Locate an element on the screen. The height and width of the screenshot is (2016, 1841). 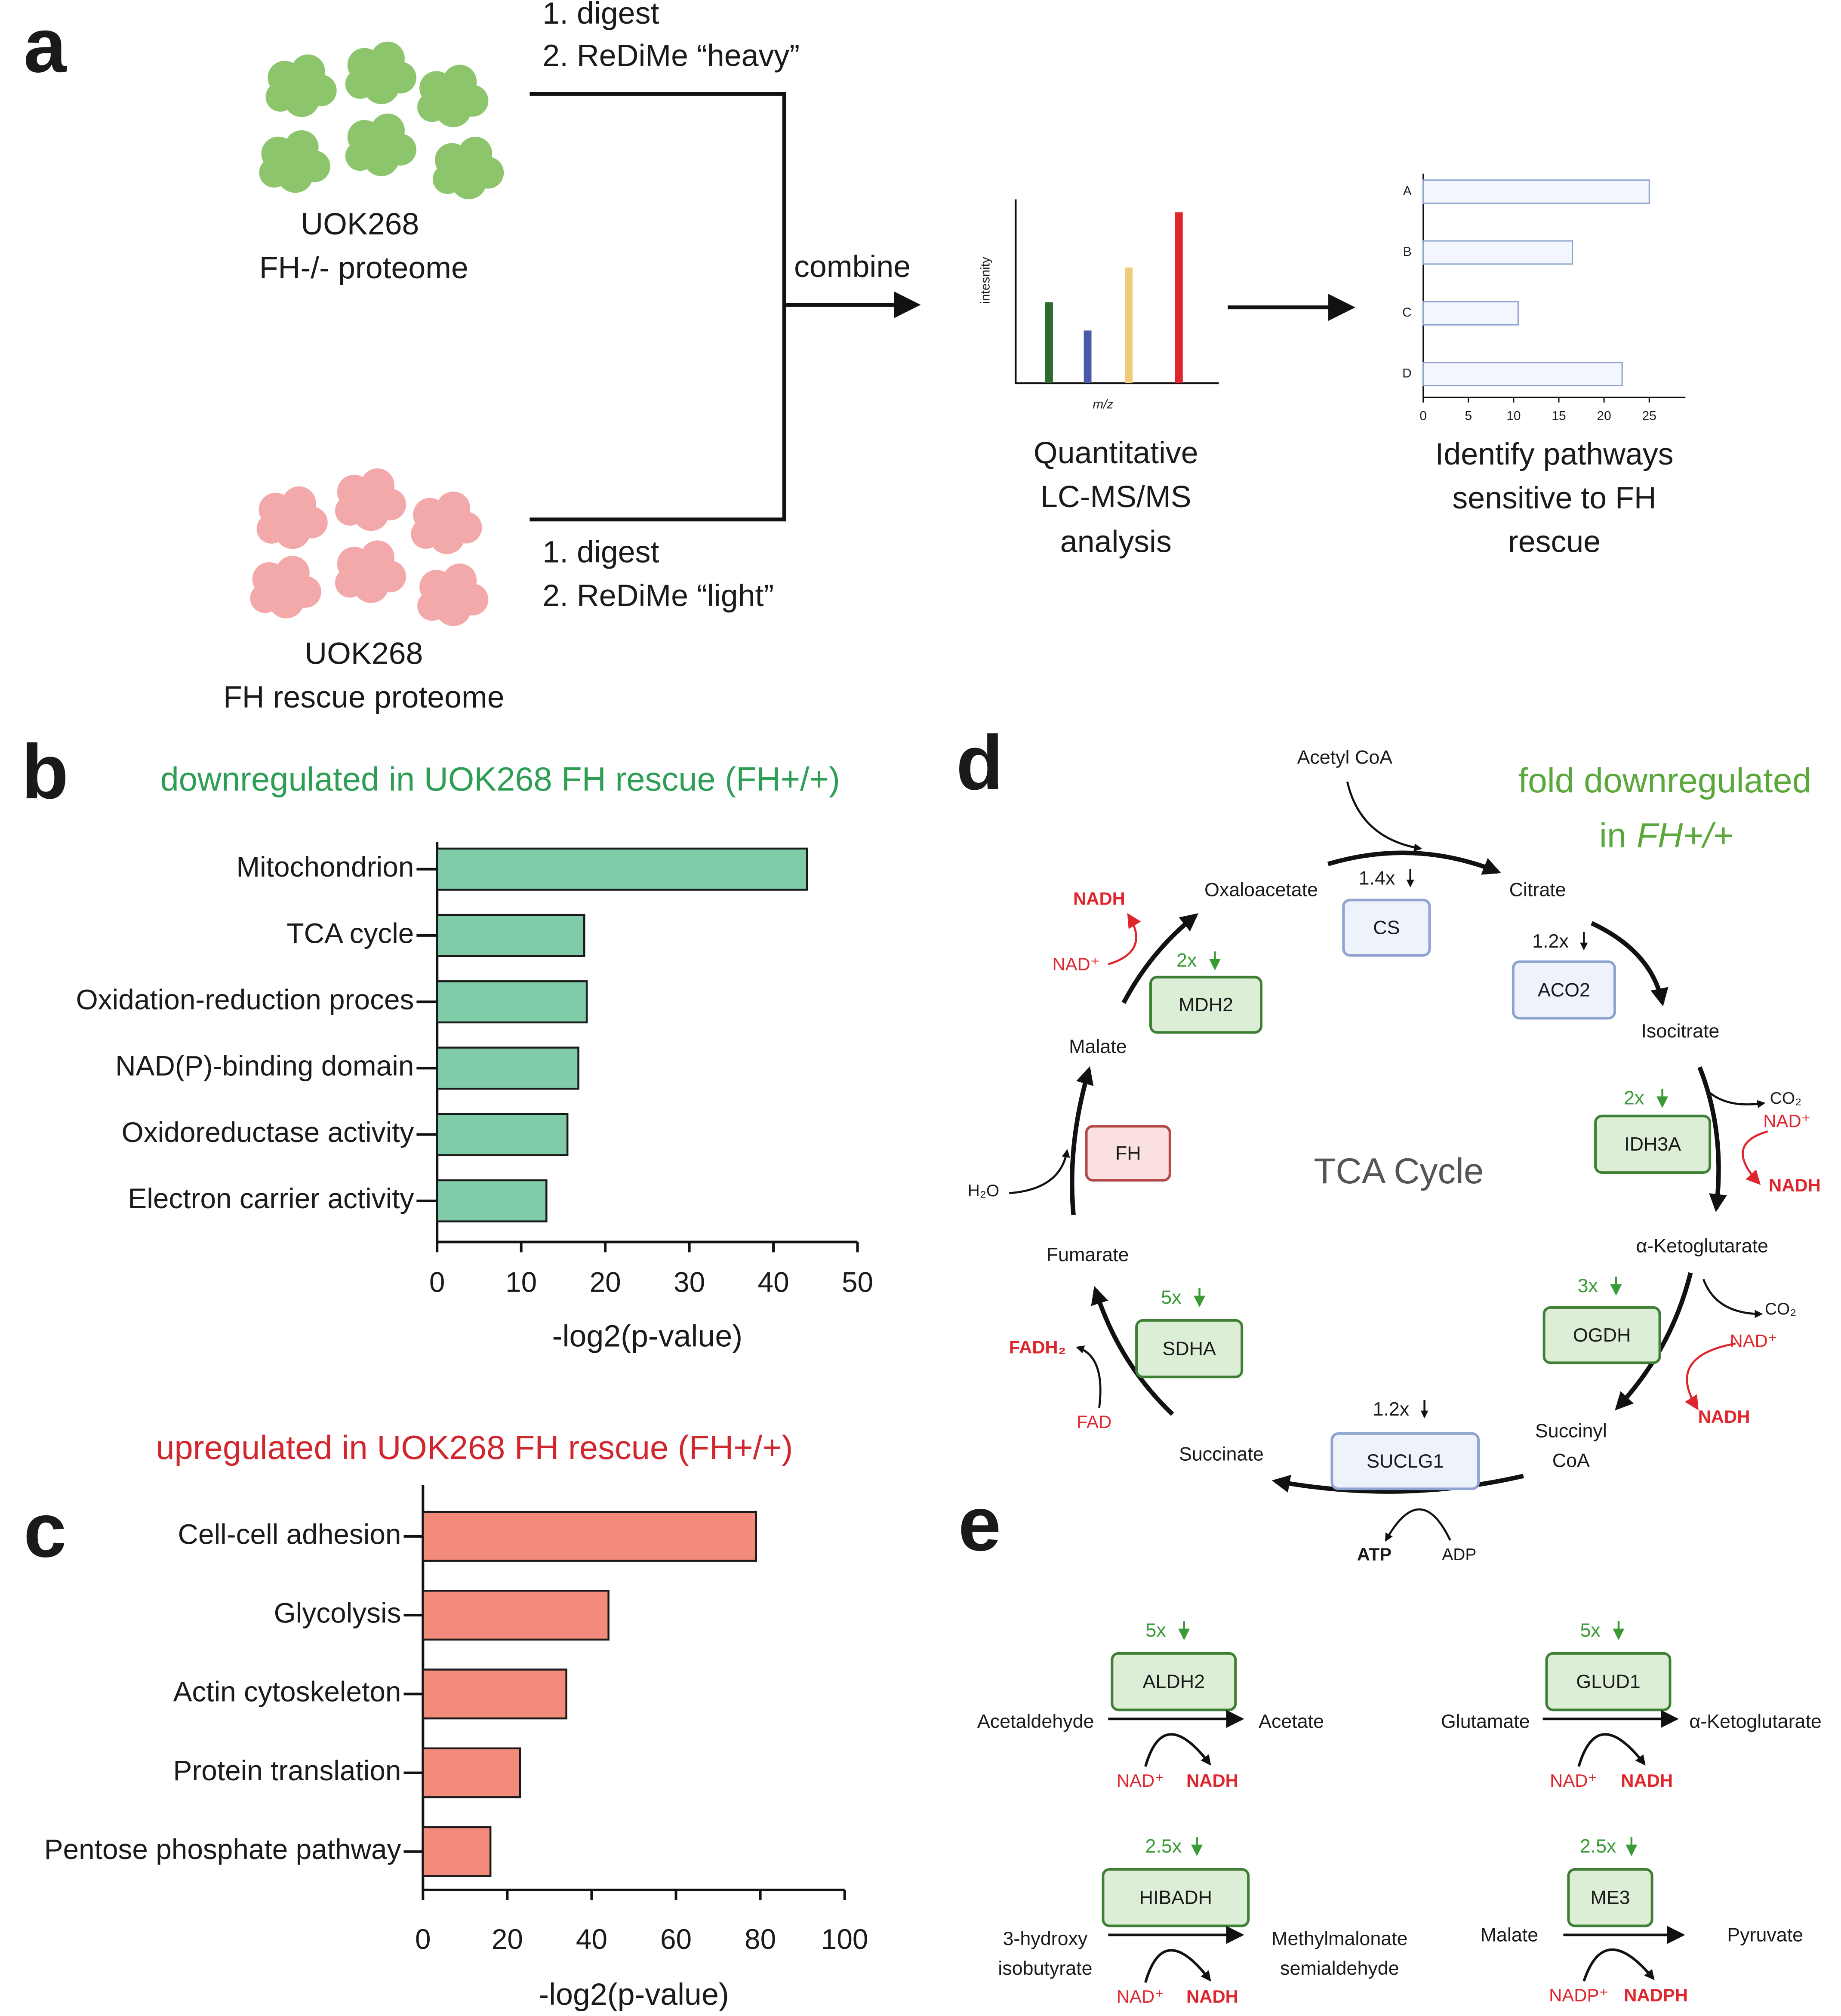
combine-label: combine is located at coordinates (852, 266).